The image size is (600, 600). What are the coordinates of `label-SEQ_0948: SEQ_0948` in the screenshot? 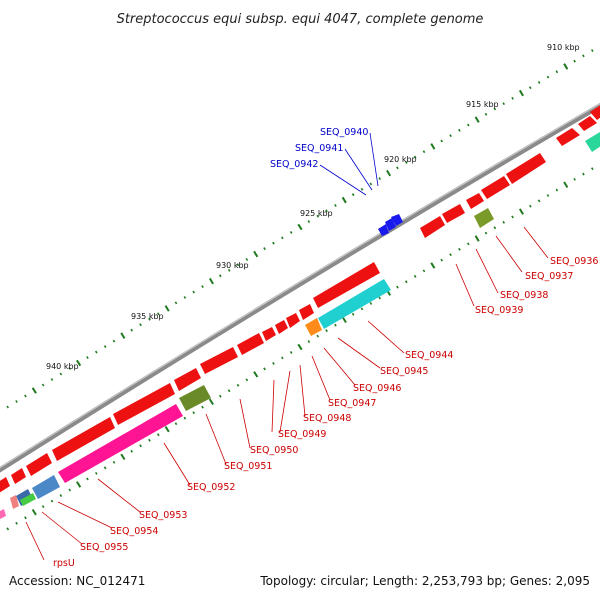 It's located at (327, 418).